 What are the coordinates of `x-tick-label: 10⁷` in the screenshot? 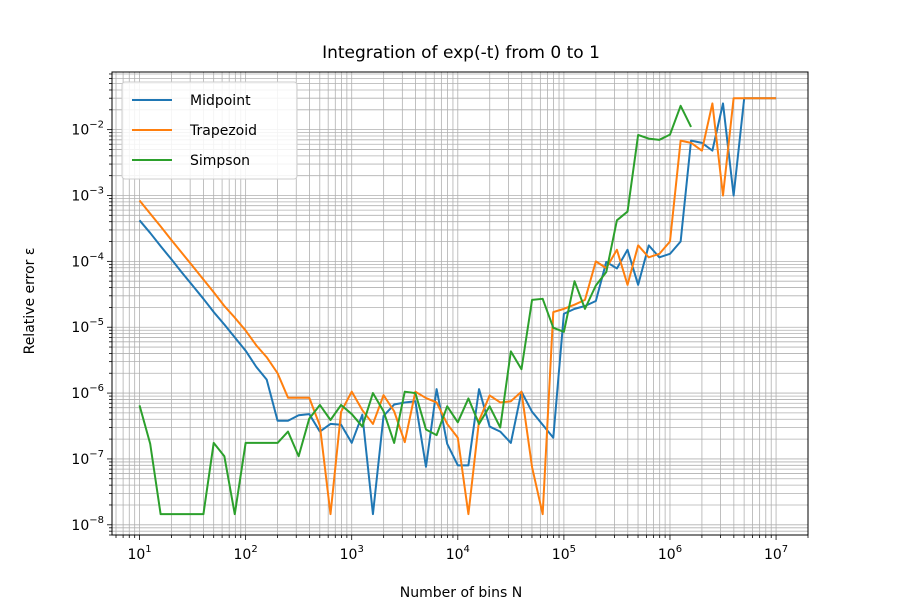 It's located at (776, 553).